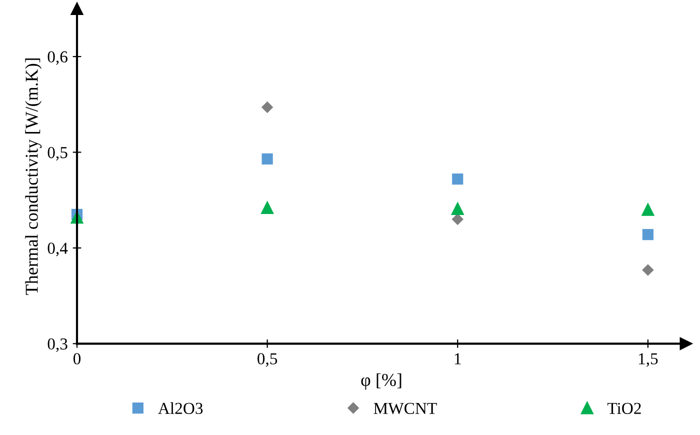 This screenshot has width=700, height=435. Describe the element at coordinates (58, 345) in the screenshot. I see `y-tick-label: 0,3` at that location.